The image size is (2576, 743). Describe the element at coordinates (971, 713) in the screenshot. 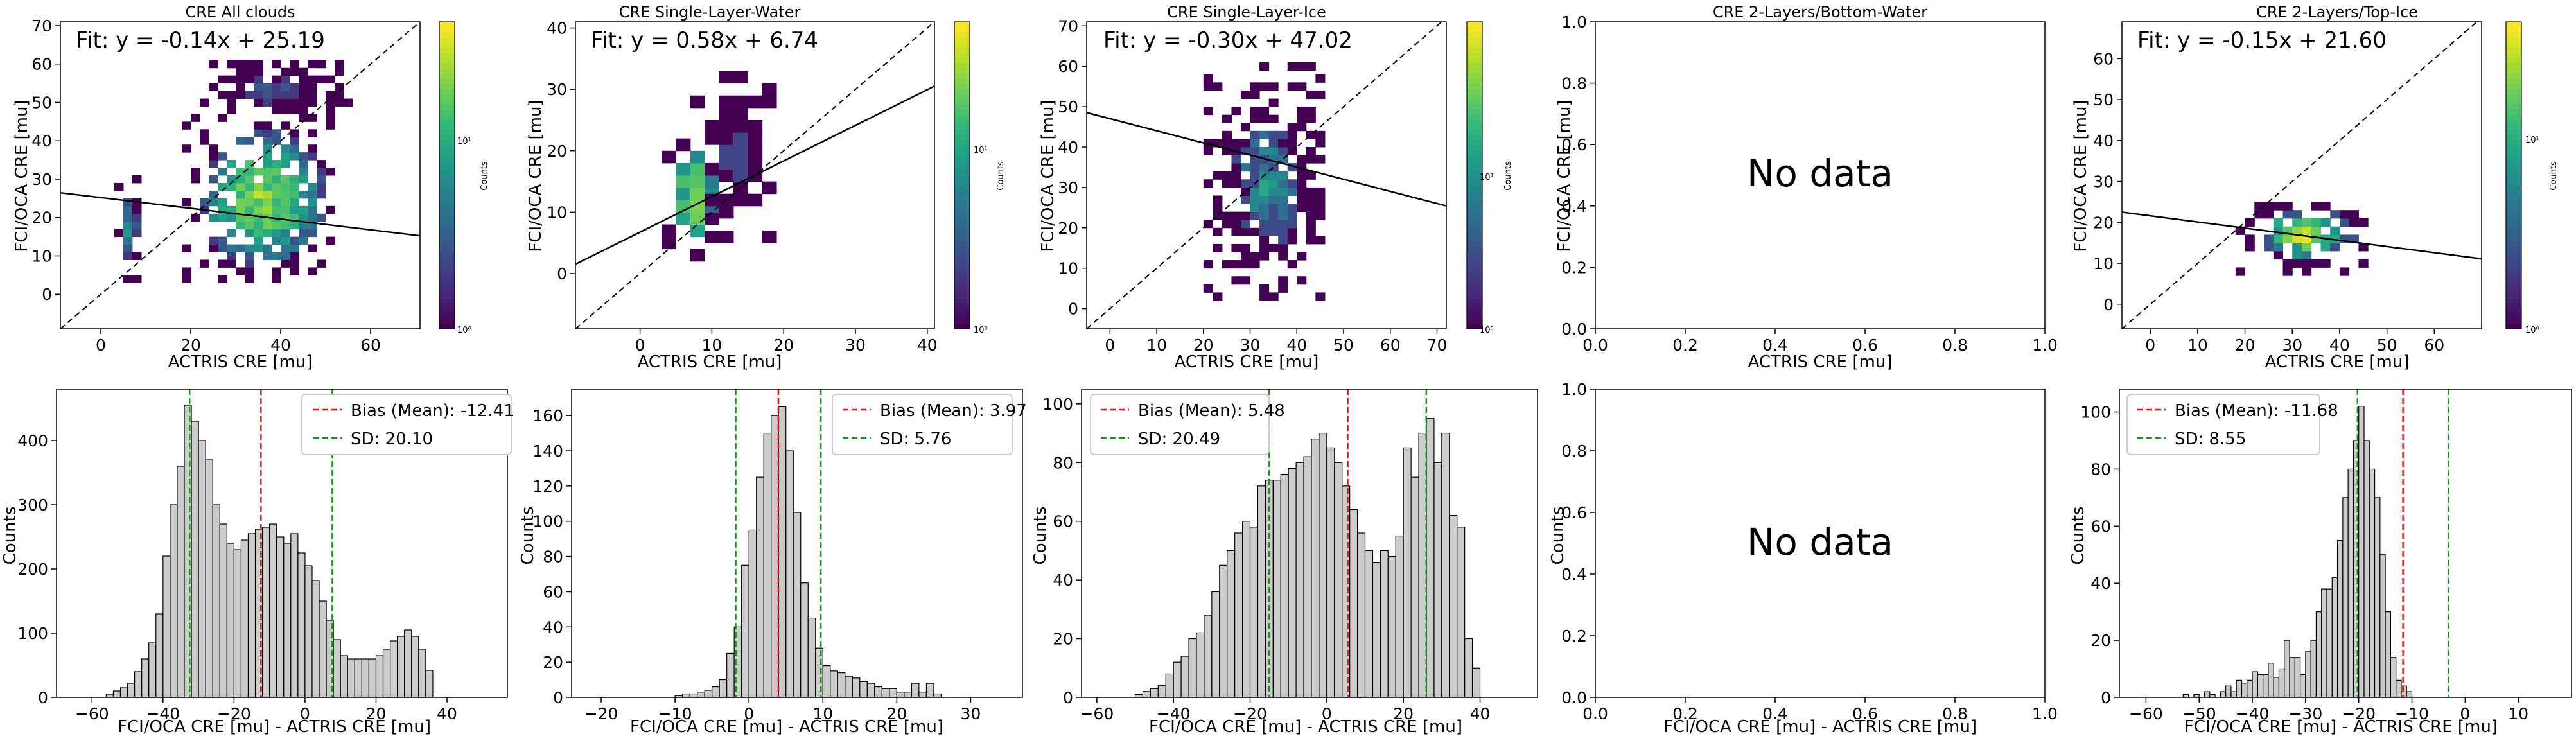

I see `hist-slw-xtick-label-5: 30` at that location.